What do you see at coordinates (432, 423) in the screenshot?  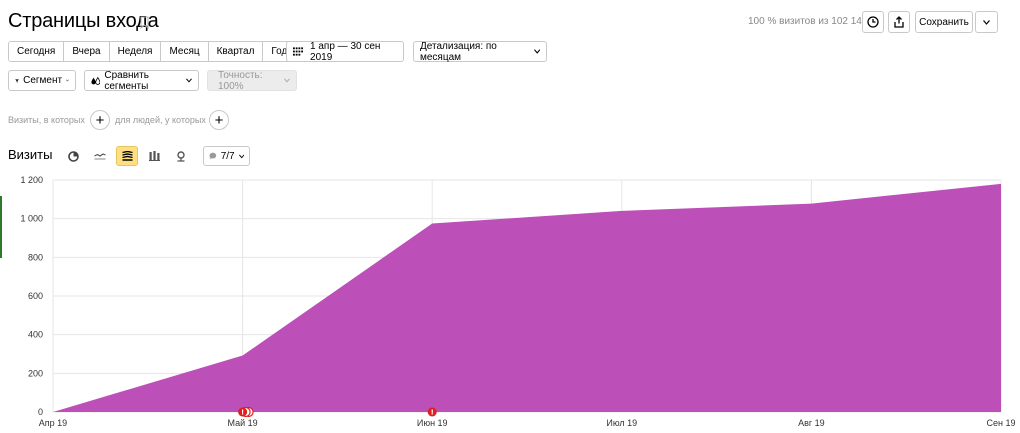 I see `x-tick-label: Июн 19` at bounding box center [432, 423].